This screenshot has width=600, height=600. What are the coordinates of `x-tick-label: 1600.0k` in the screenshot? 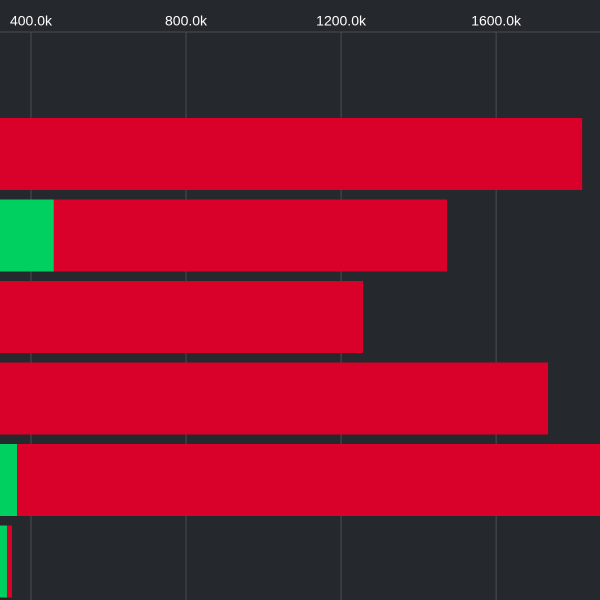 It's located at (496, 21).